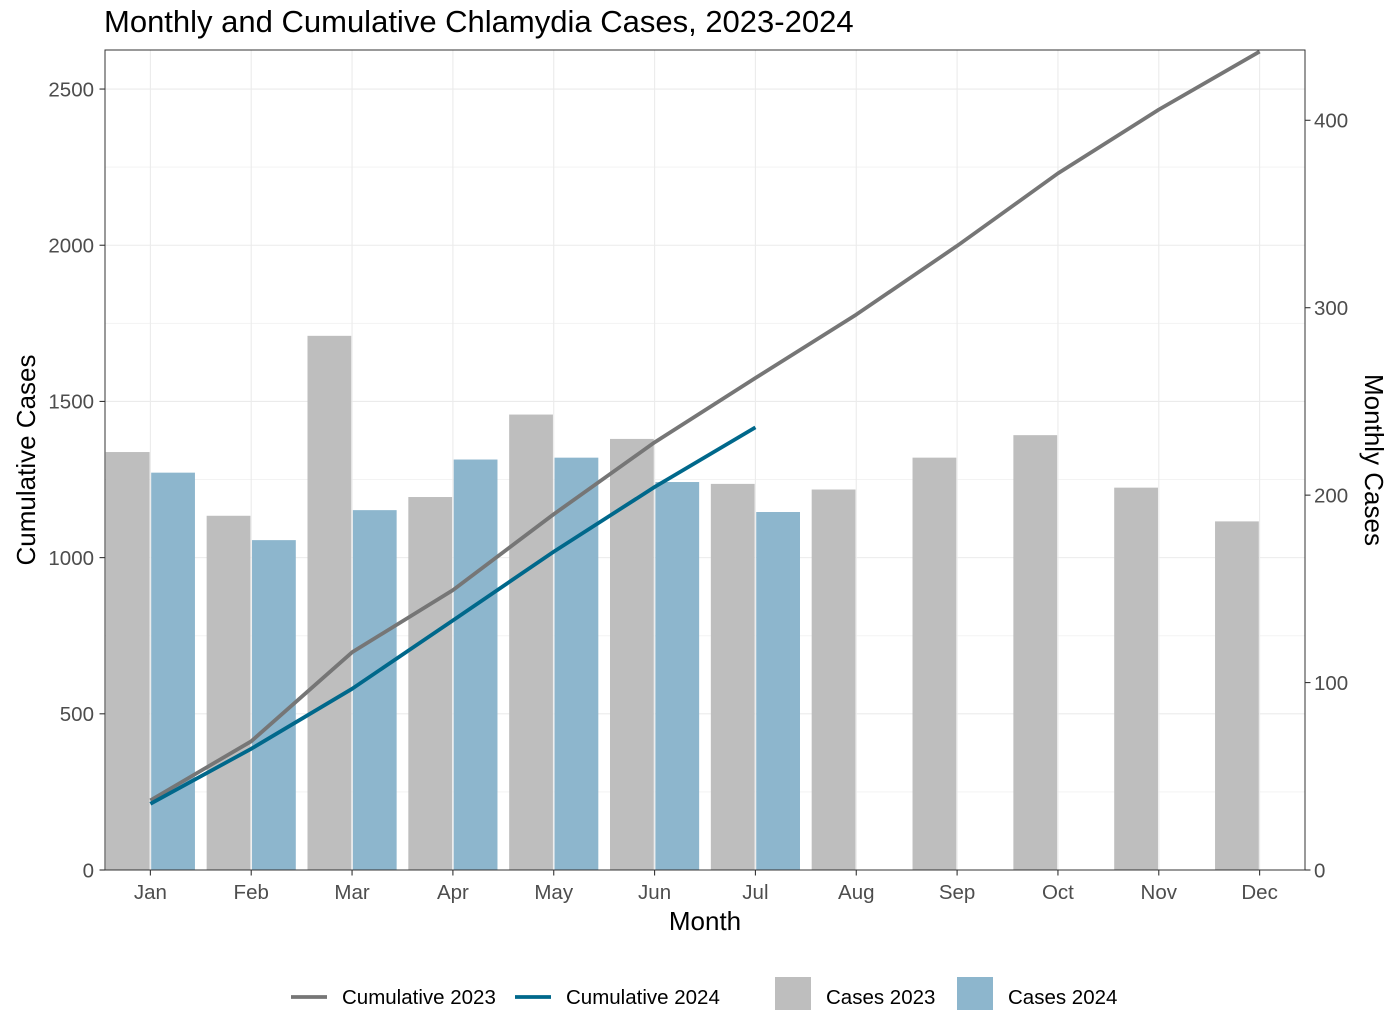 The image size is (1388, 1010). Describe the element at coordinates (419, 997) in the screenshot. I see `legend-label: Cumulative 2023` at that location.